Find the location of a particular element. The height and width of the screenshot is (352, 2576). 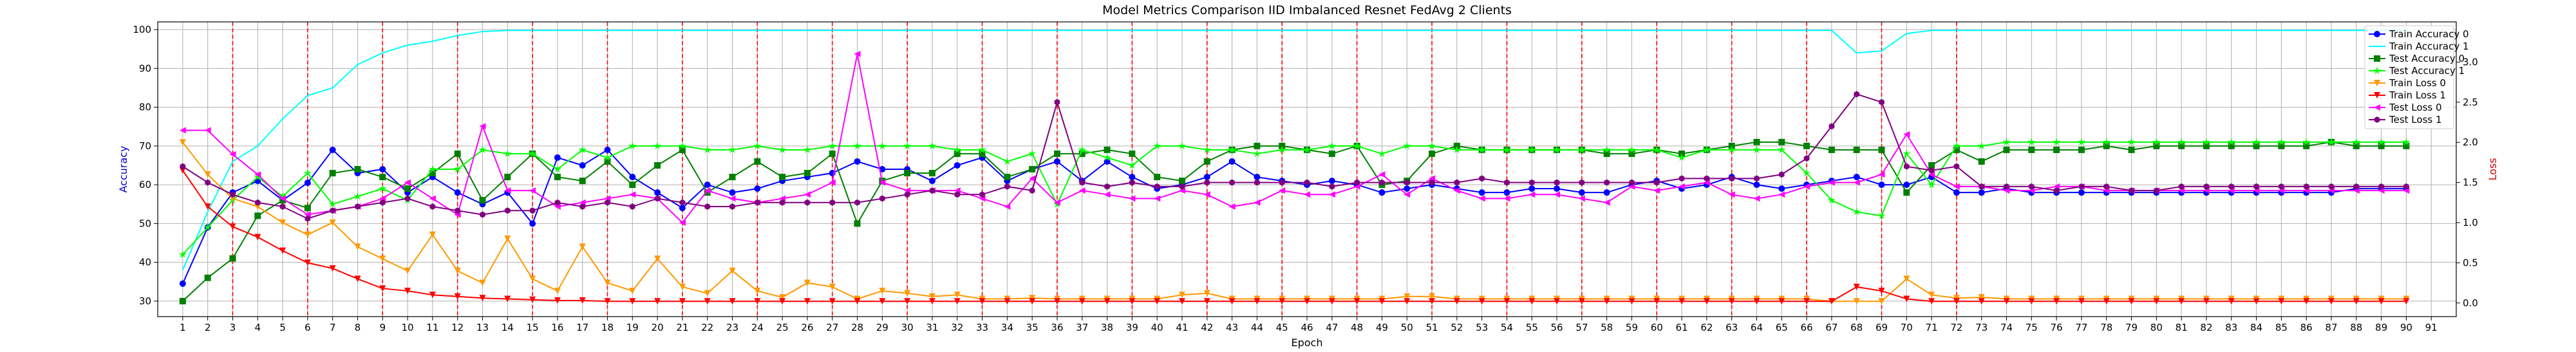

y-right-tick-label: 1.5 is located at coordinates (2470, 183).